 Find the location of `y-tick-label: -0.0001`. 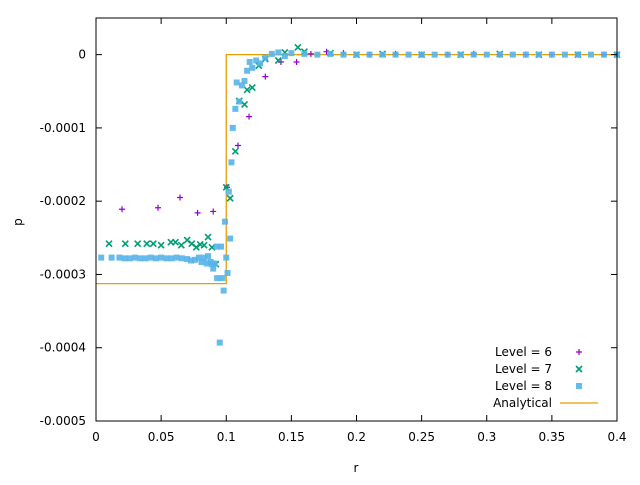

y-tick-label: -0.0001 is located at coordinates (63, 128).